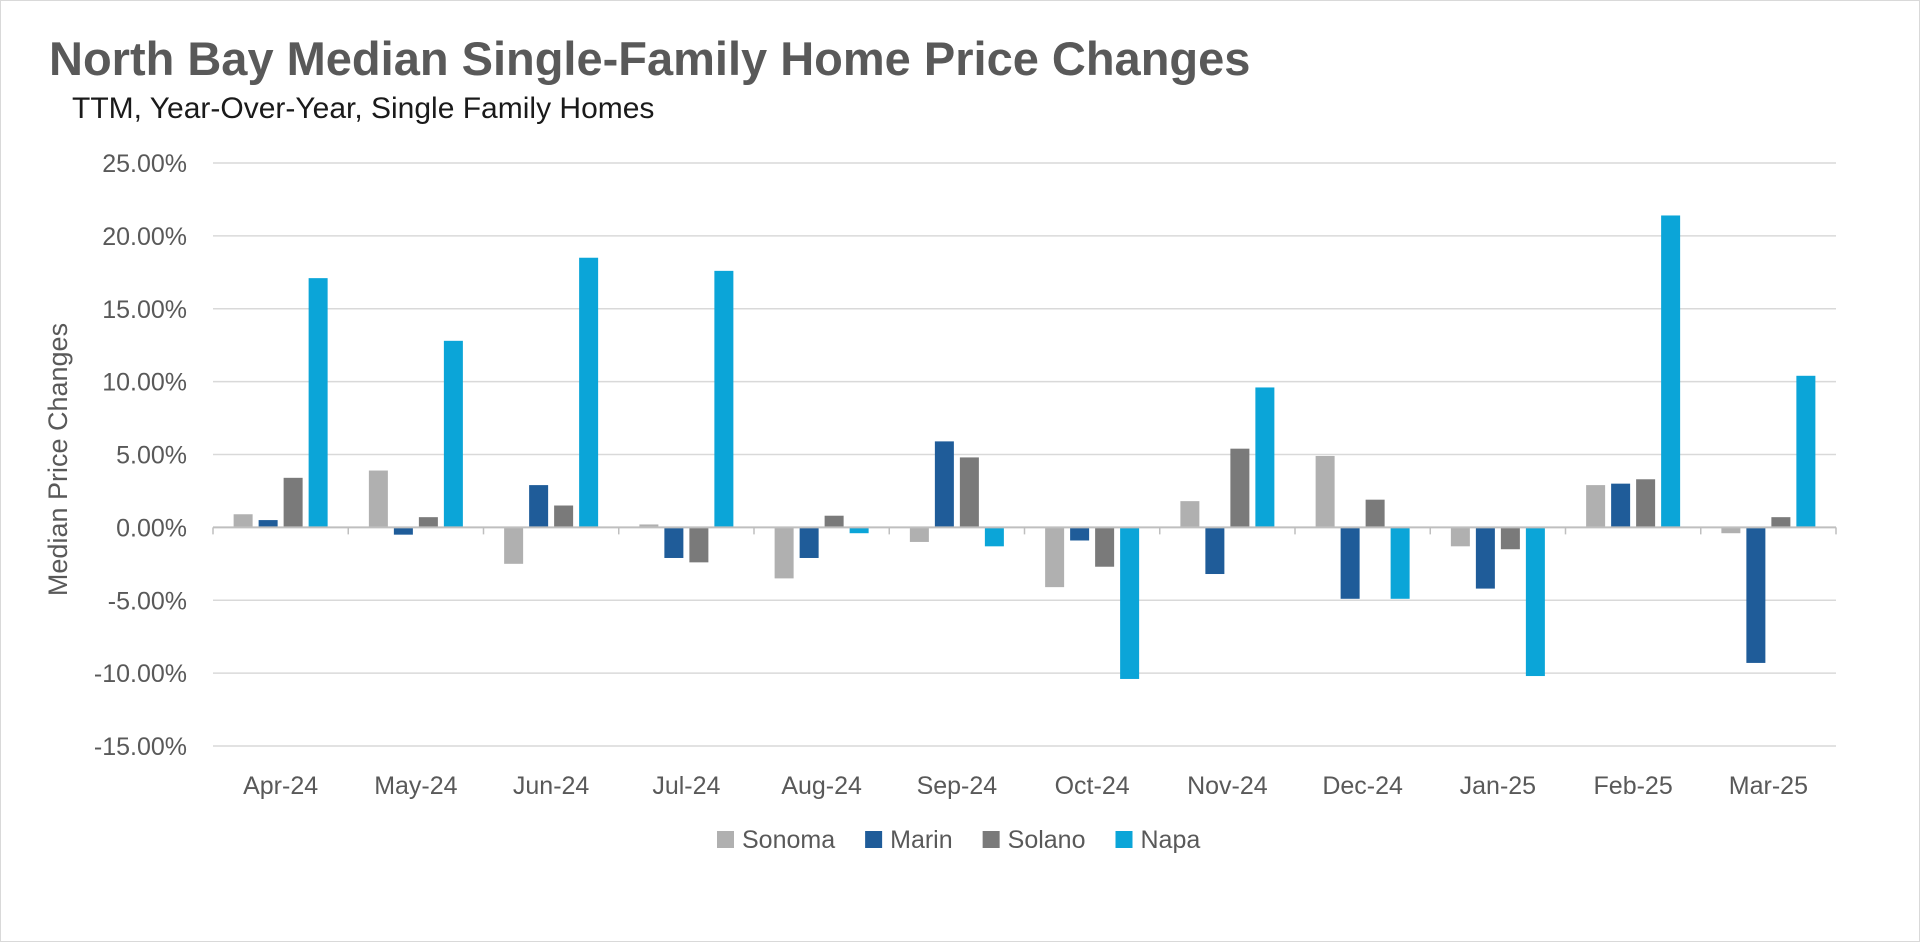  I want to click on y-tick-label: -5.00%, so click(147, 601).